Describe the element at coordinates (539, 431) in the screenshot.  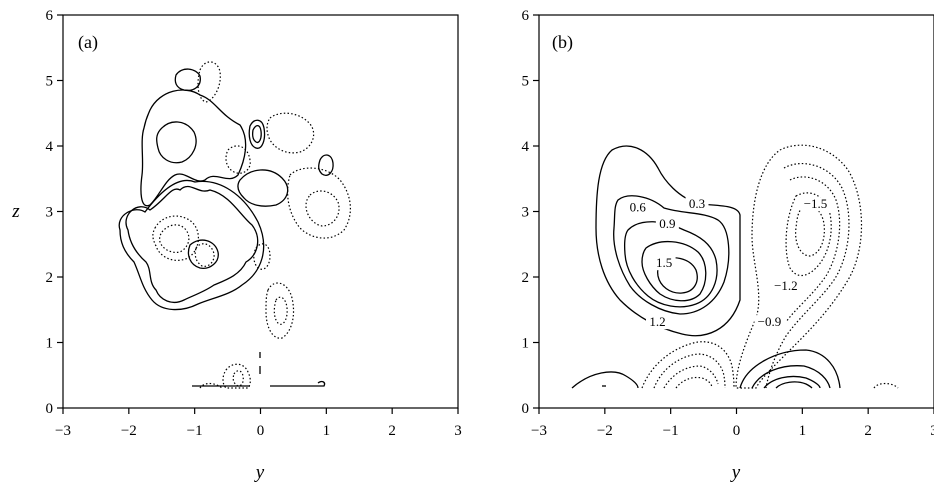
I see `x-tick-label: −3` at that location.